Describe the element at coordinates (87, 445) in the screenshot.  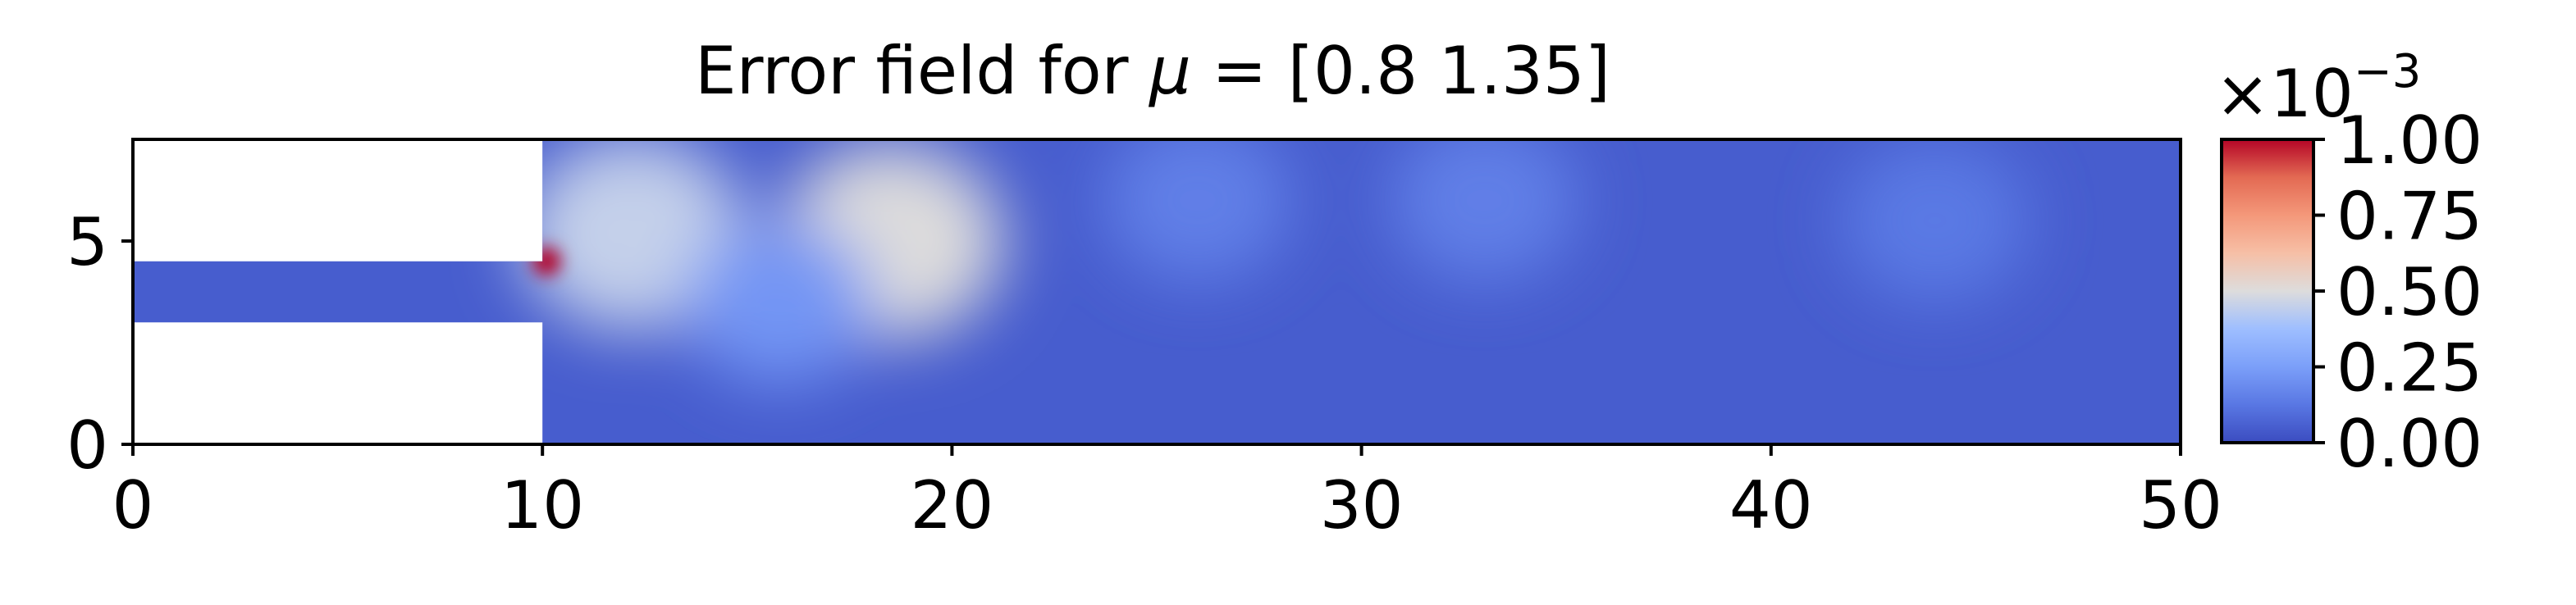
I see `y-tick-label: 0` at that location.